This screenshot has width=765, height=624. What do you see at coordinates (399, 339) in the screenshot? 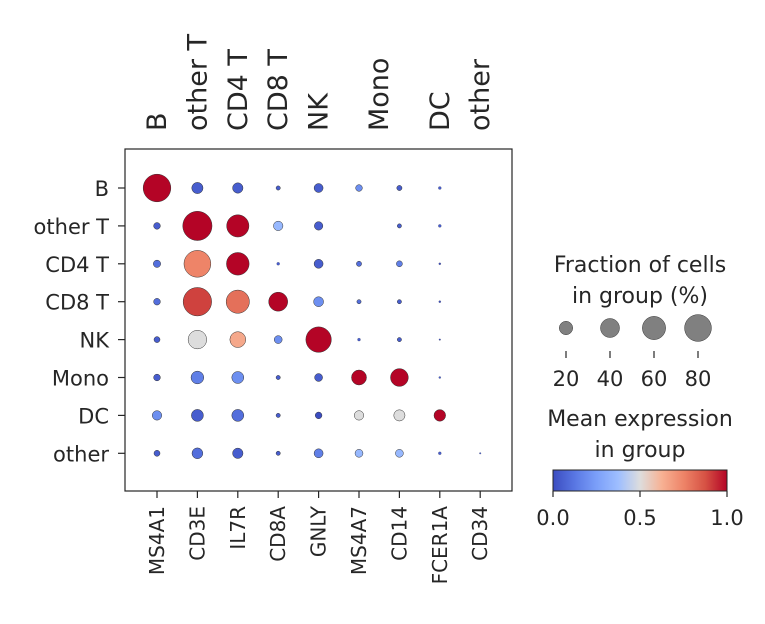
I see `dot-nk-cd14` at bounding box center [399, 339].